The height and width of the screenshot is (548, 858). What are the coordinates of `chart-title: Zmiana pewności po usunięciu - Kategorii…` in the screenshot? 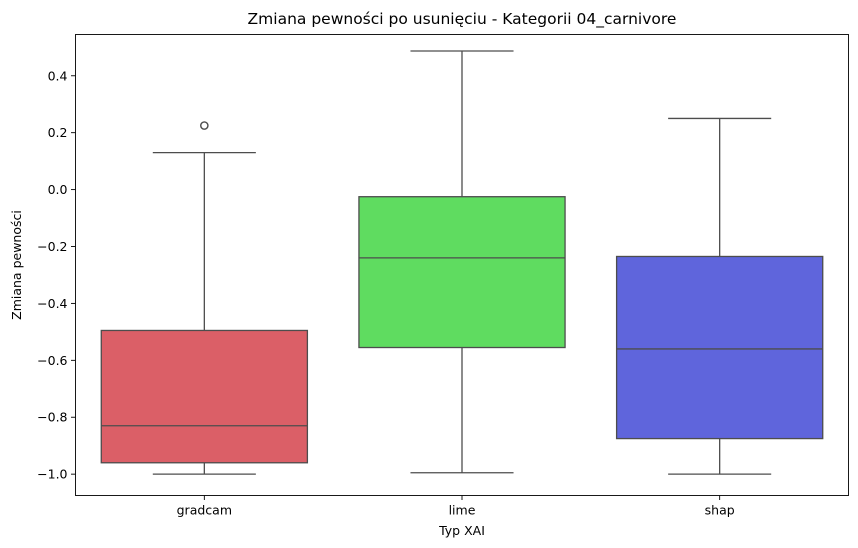 It's located at (462, 19).